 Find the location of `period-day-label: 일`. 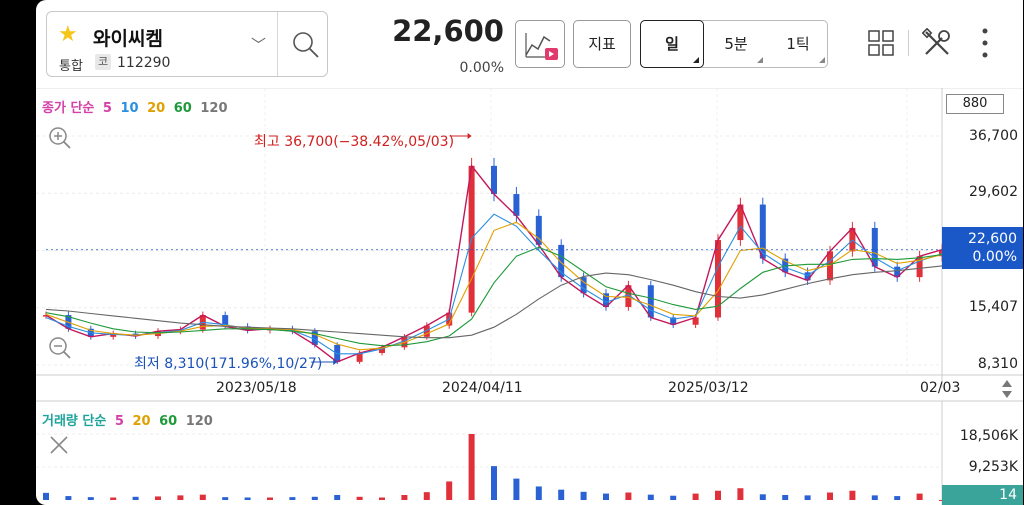

period-day-label: 일 is located at coordinates (672, 44).